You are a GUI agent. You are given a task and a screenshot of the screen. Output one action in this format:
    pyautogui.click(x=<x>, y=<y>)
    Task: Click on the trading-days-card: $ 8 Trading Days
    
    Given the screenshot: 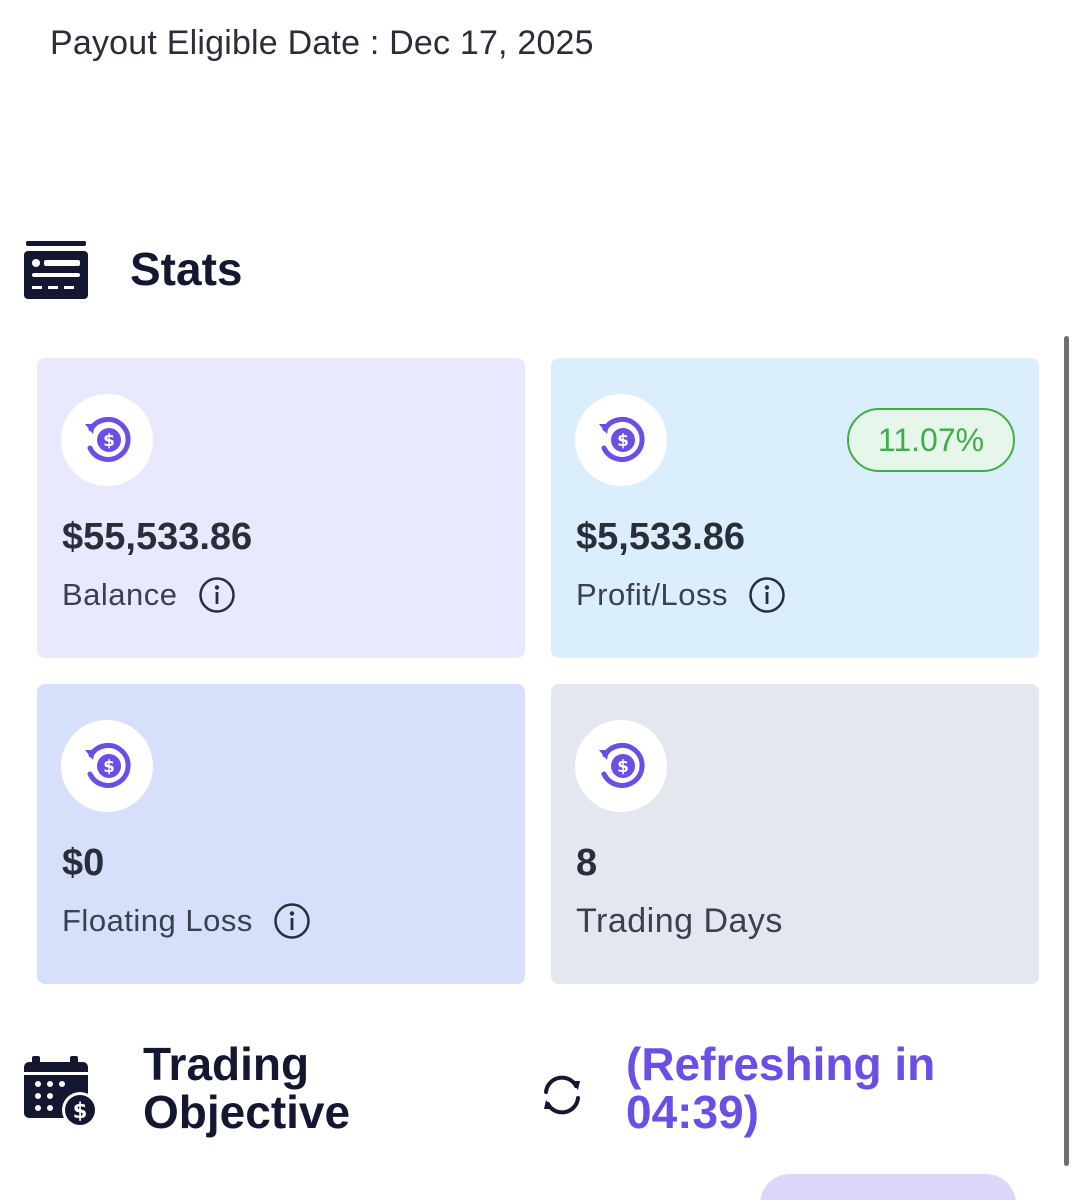 What is the action you would take?
    pyautogui.click(x=795, y=834)
    